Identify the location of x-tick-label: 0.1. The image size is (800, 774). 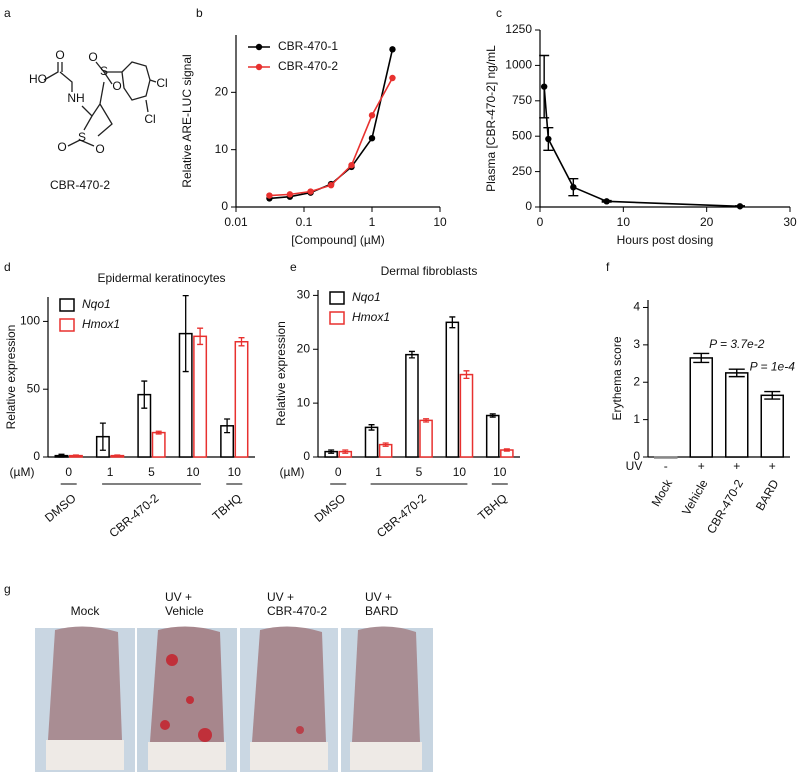
(304, 222).